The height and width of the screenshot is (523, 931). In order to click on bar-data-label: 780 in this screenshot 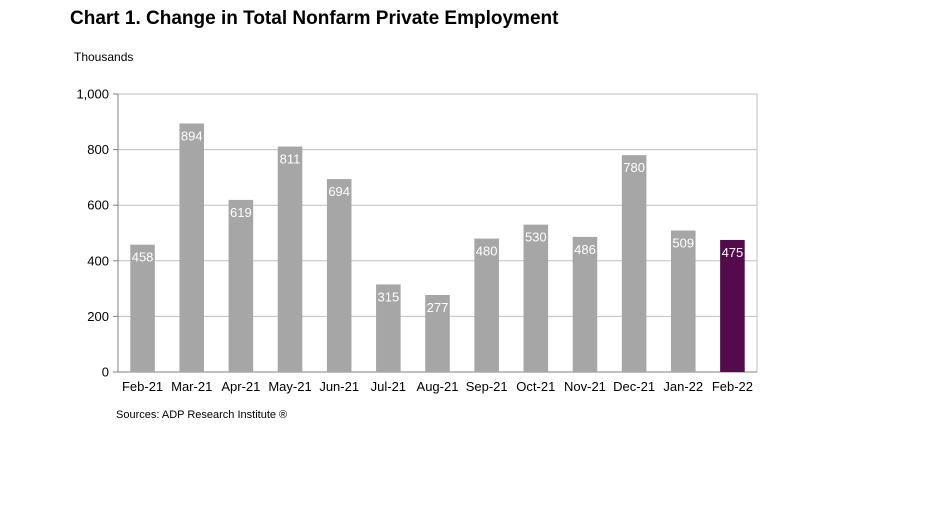, I will do `click(634, 167)`.